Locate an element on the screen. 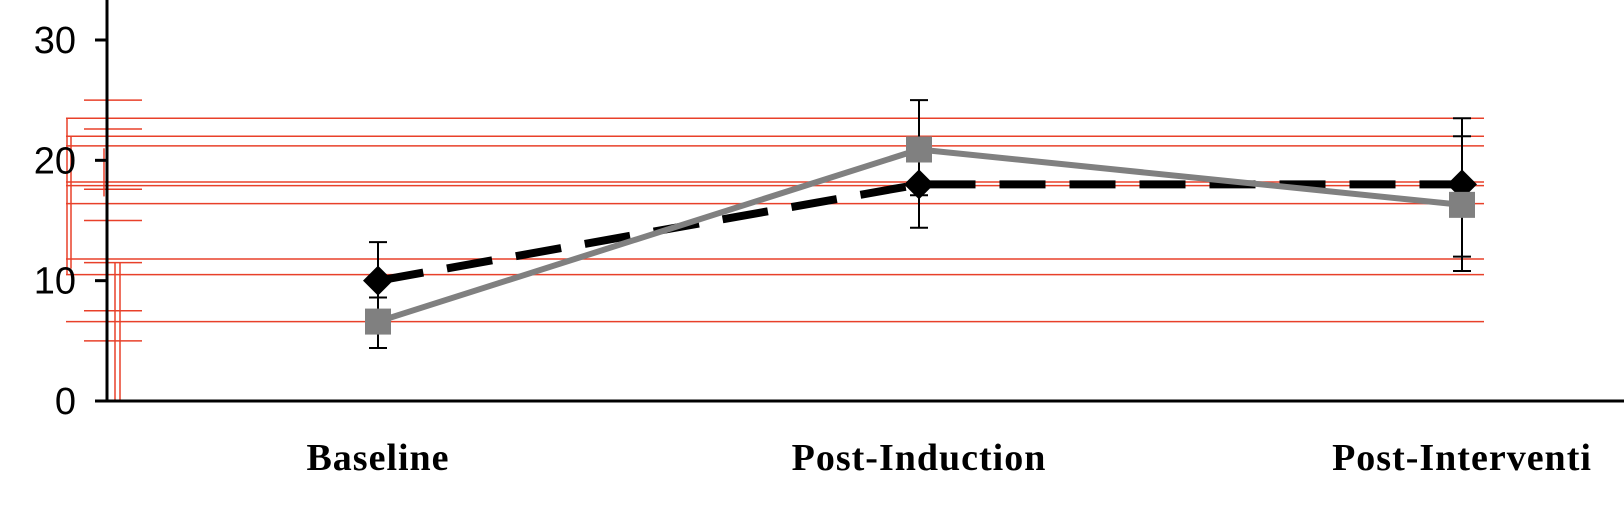 The image size is (1624, 515). y-tick-label: 20 is located at coordinates (55, 161).